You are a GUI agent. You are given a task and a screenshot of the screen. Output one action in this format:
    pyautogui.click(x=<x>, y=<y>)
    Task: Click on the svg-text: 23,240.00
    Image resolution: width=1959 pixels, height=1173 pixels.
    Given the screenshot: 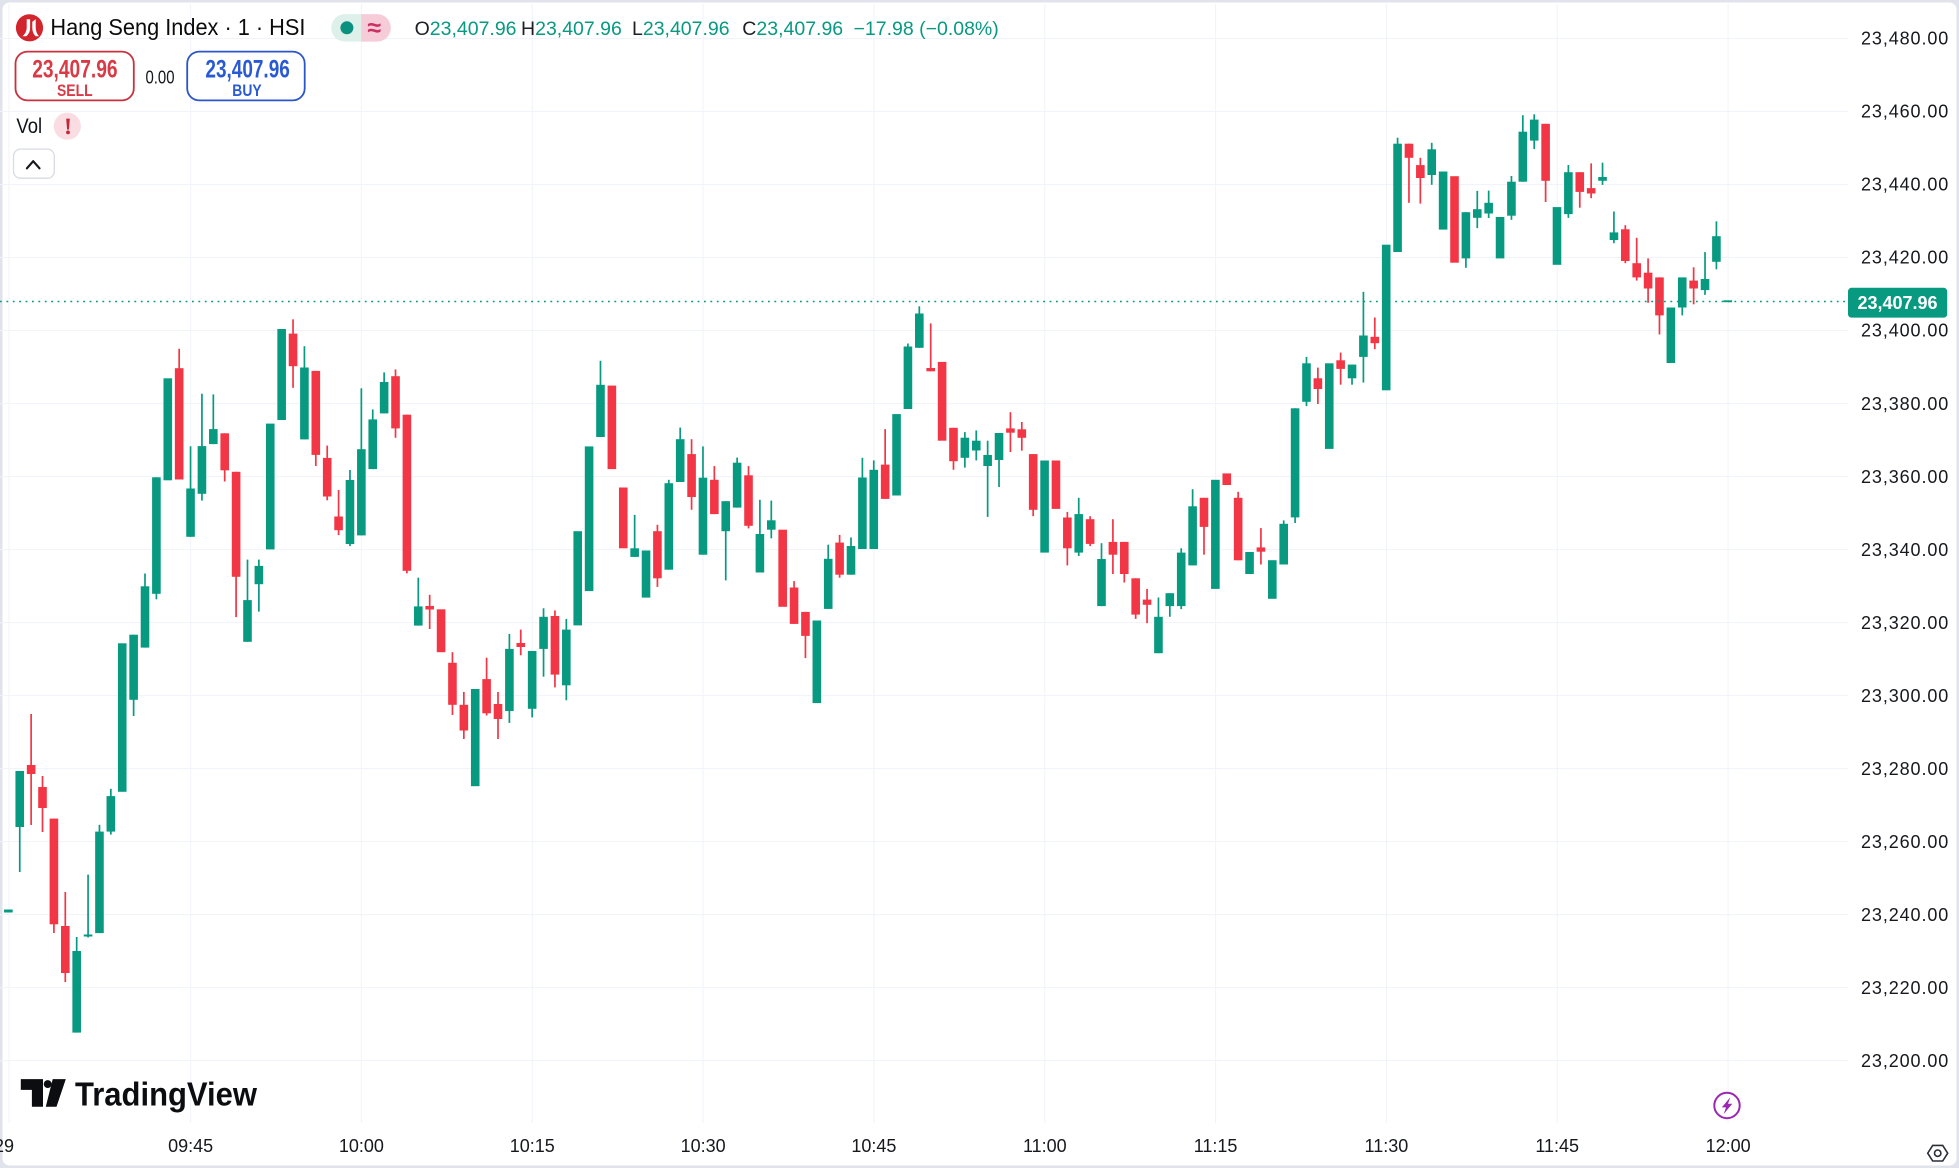 What is the action you would take?
    pyautogui.click(x=1905, y=915)
    